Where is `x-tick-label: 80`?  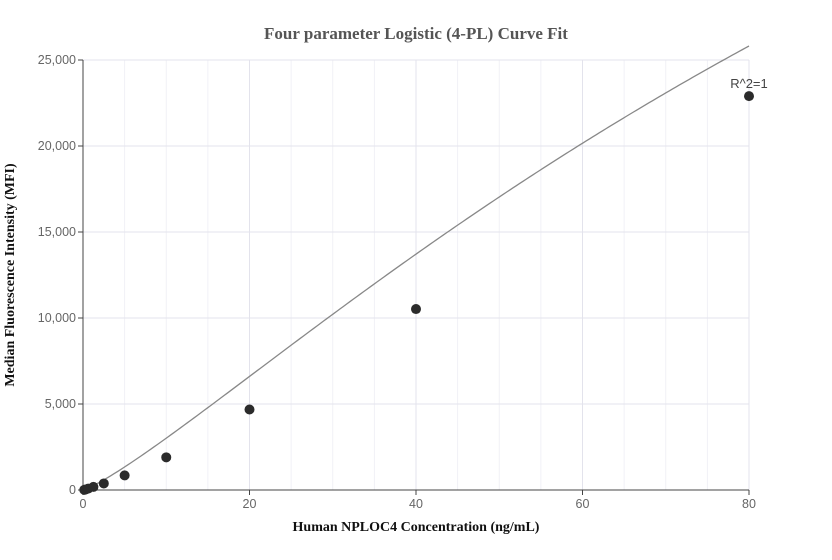
x-tick-label: 80 is located at coordinates (749, 504).